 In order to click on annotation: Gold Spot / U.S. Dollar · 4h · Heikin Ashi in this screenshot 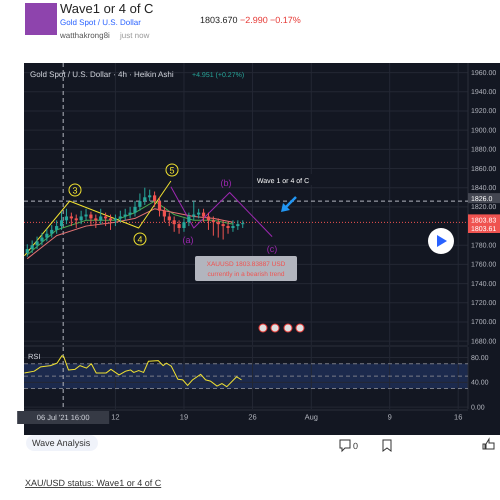, I will do `click(102, 74)`.